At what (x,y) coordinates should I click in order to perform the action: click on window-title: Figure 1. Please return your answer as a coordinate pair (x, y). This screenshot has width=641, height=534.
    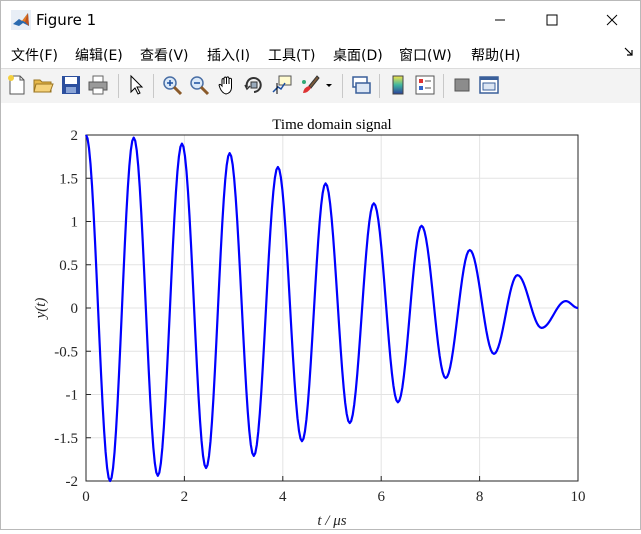
    Looking at the image, I should click on (66, 20).